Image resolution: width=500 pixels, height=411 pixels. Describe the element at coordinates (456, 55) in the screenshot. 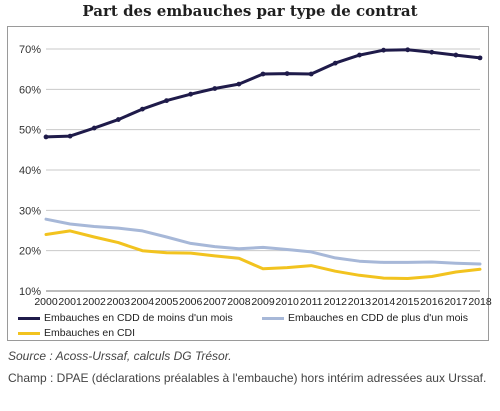

I see `data-point-0-2017` at that location.